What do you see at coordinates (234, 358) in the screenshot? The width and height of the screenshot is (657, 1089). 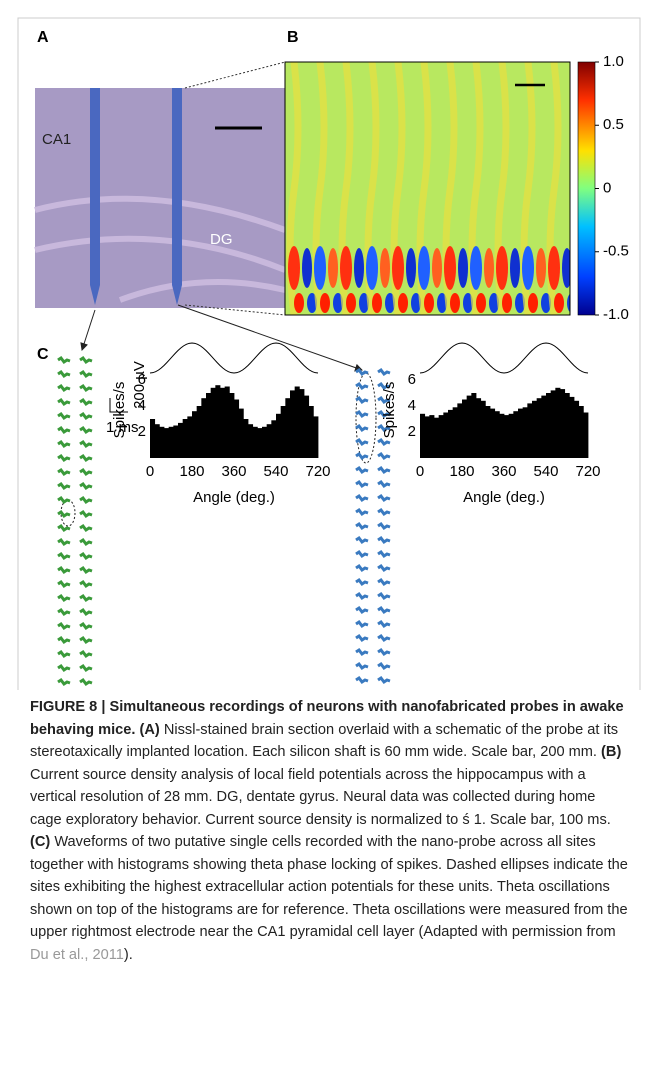 I see `theta-wave` at bounding box center [234, 358].